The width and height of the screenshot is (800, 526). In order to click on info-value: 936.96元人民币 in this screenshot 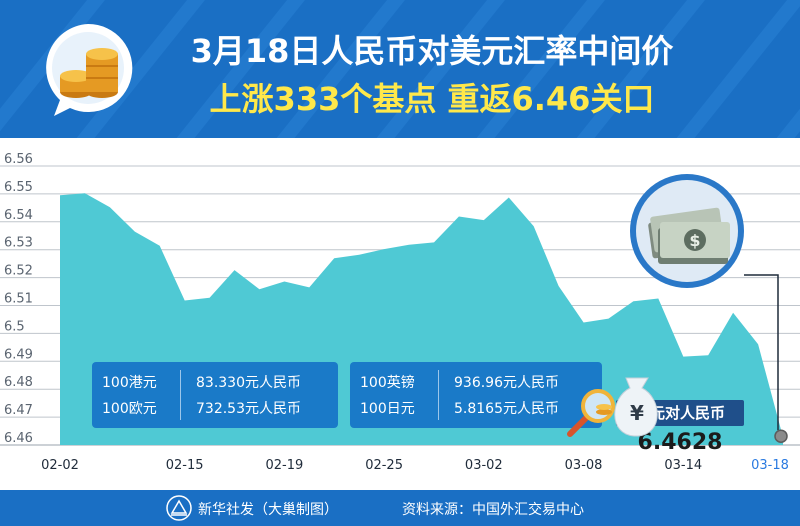, I will do `click(506, 383)`.